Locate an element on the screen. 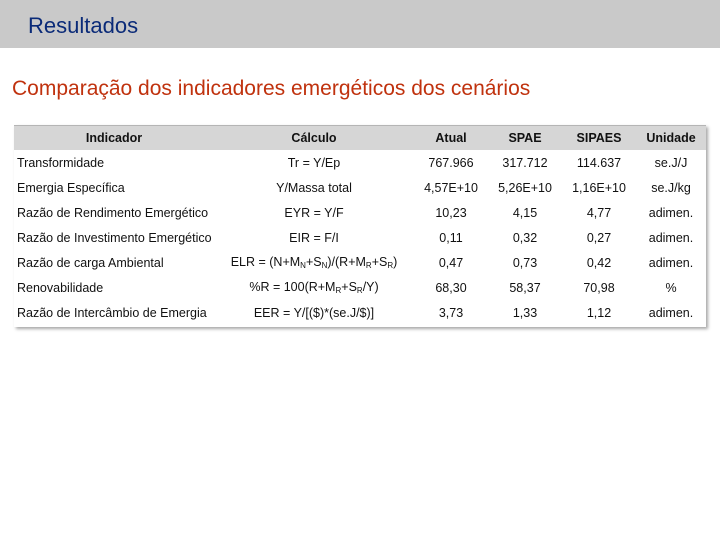 This screenshot has height=540, width=720. cell-sipaes: 0,27 is located at coordinates (599, 237).